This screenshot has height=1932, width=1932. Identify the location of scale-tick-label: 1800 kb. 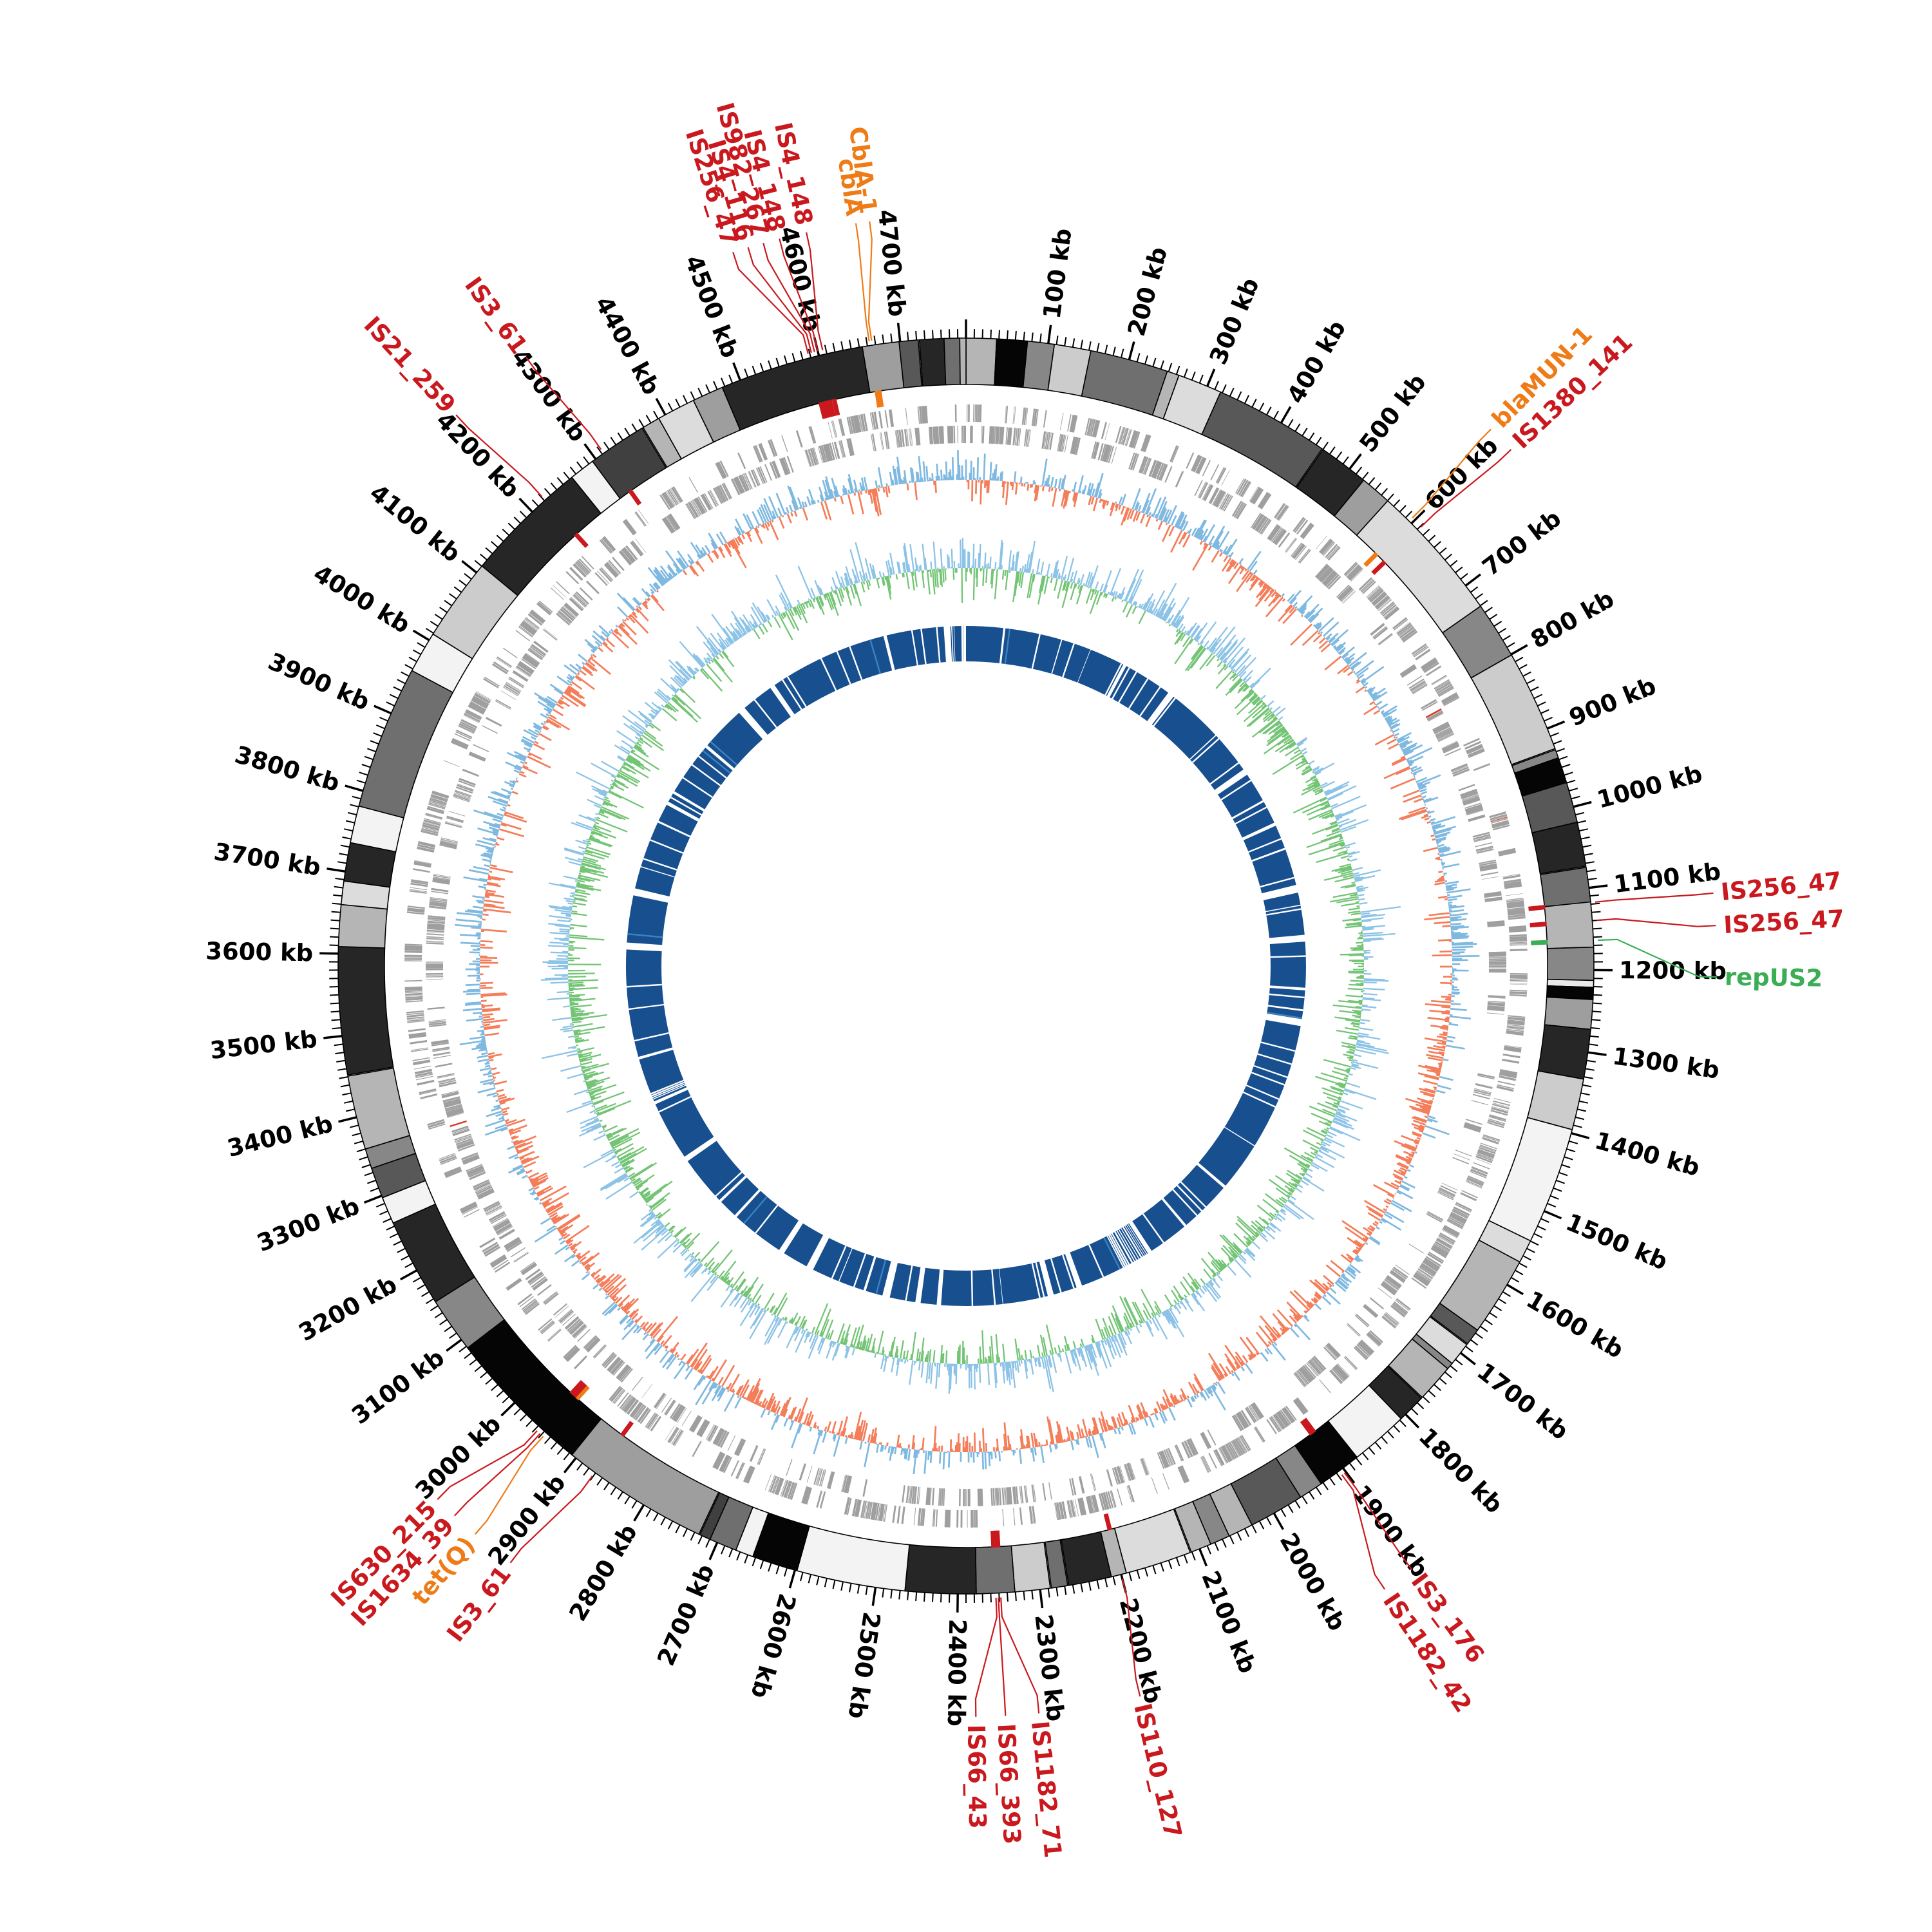
(1461, 1471).